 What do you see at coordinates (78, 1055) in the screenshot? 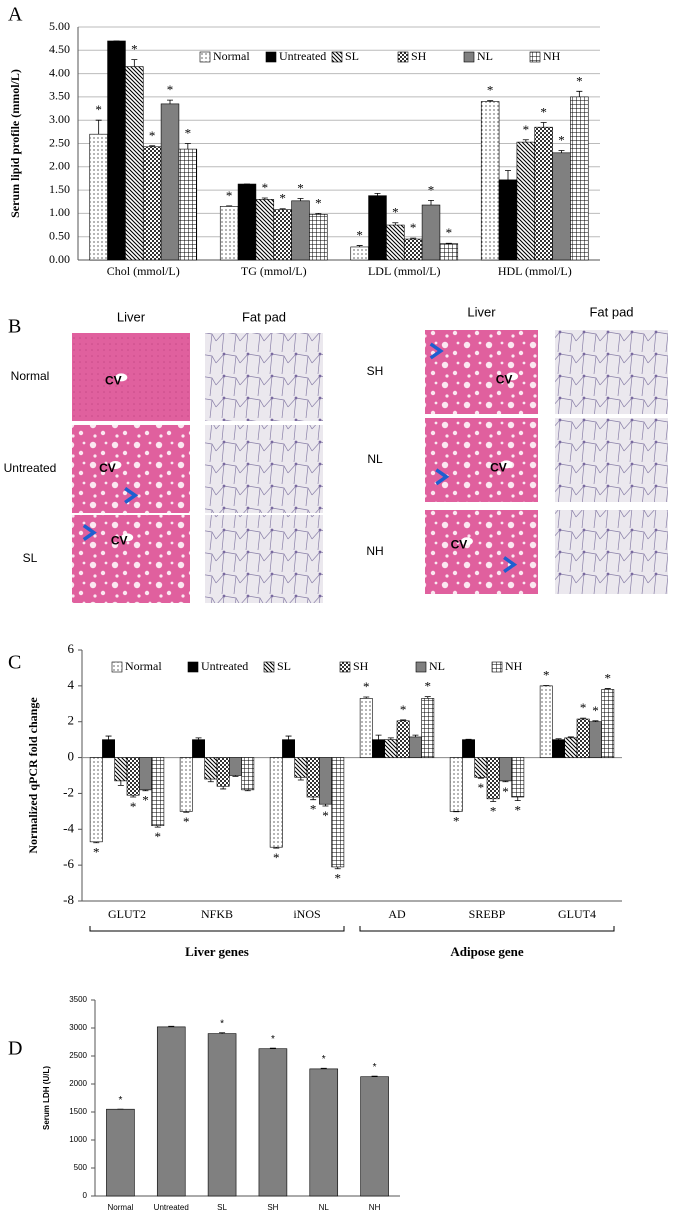
I see `y-tick-label: 2500` at bounding box center [78, 1055].